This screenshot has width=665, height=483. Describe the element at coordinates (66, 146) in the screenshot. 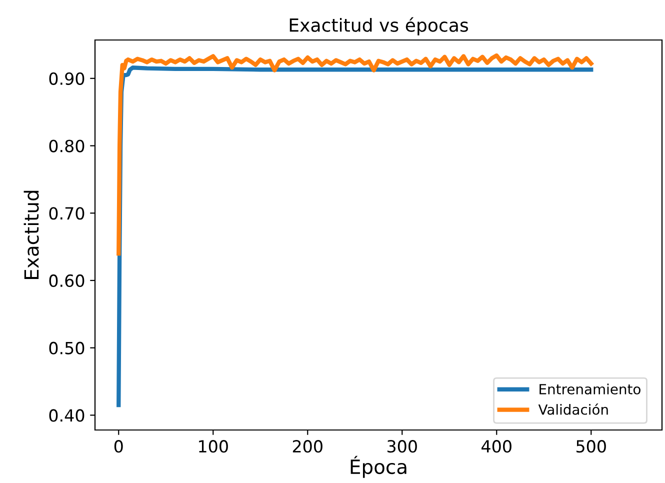

I see `y-tick-label: 0.80` at that location.